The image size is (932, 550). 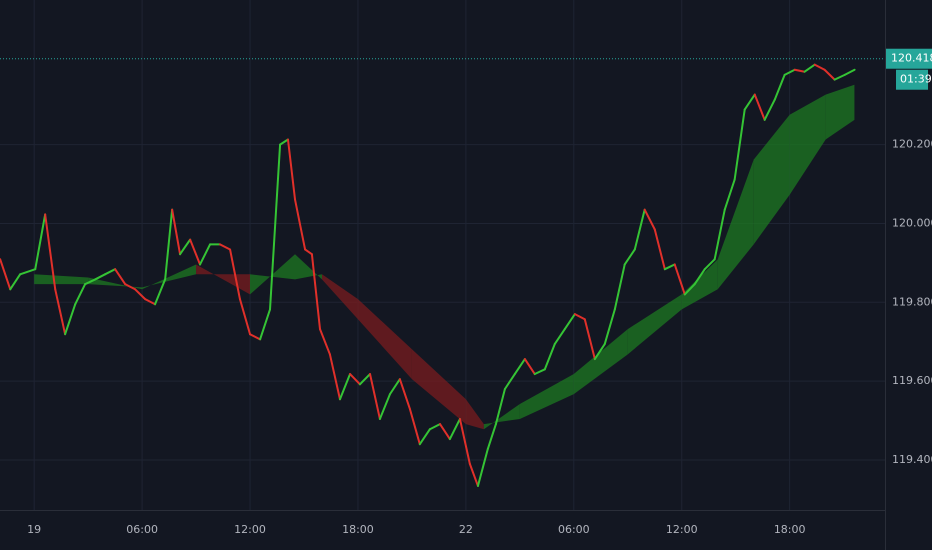 I want to click on x-tick-label: 19, so click(x=34, y=529).